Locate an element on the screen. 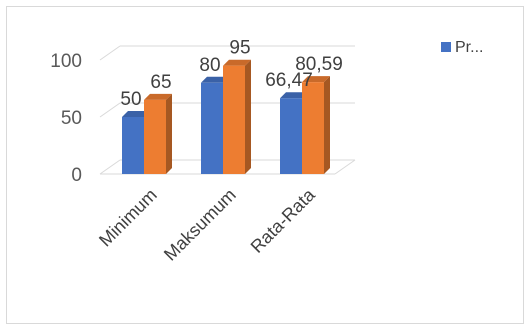 This screenshot has height=331, width=531. data-label: 80,59 is located at coordinates (319, 64).